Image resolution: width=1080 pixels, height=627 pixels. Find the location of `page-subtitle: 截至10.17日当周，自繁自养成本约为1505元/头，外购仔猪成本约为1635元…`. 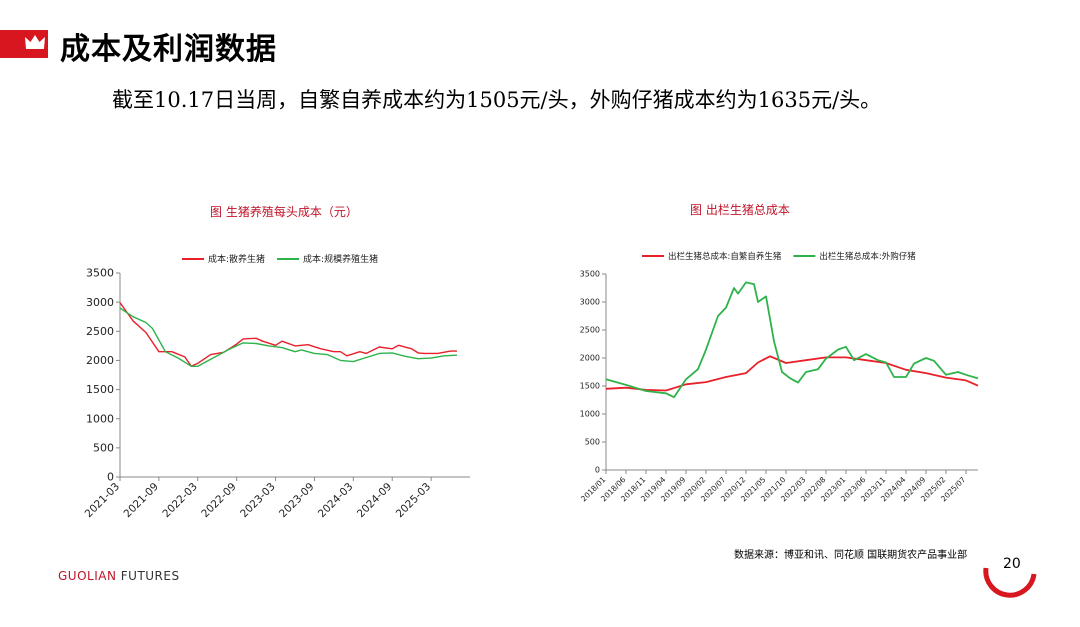

page-subtitle: 截至10.17日当周，自繁自养成本约为1505元/头，外购仔猪成本约为1635元… is located at coordinates (497, 100).